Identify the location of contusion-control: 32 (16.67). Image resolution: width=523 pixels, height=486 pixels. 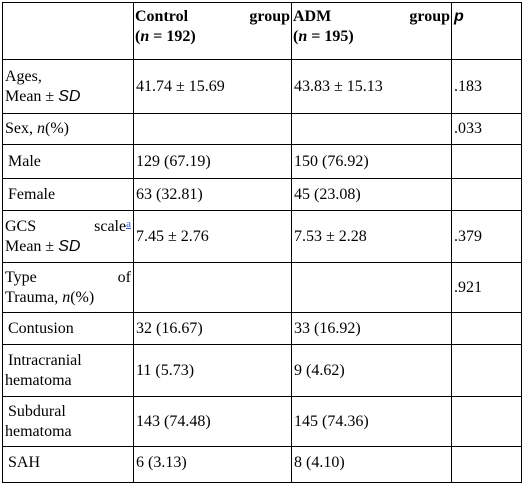
(212, 328).